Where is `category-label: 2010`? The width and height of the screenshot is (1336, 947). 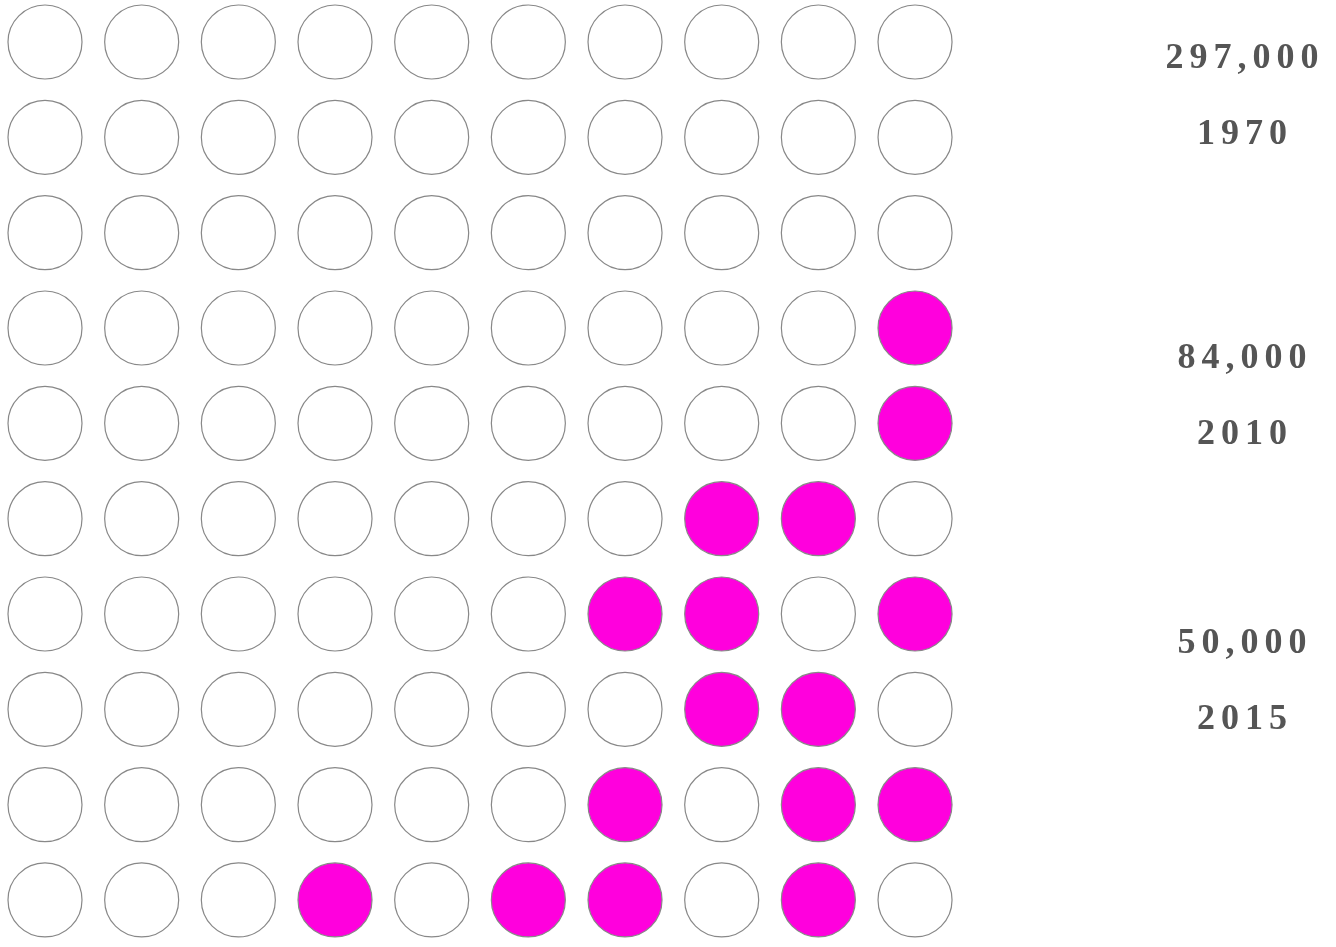
category-label: 2010 is located at coordinates (1245, 432).